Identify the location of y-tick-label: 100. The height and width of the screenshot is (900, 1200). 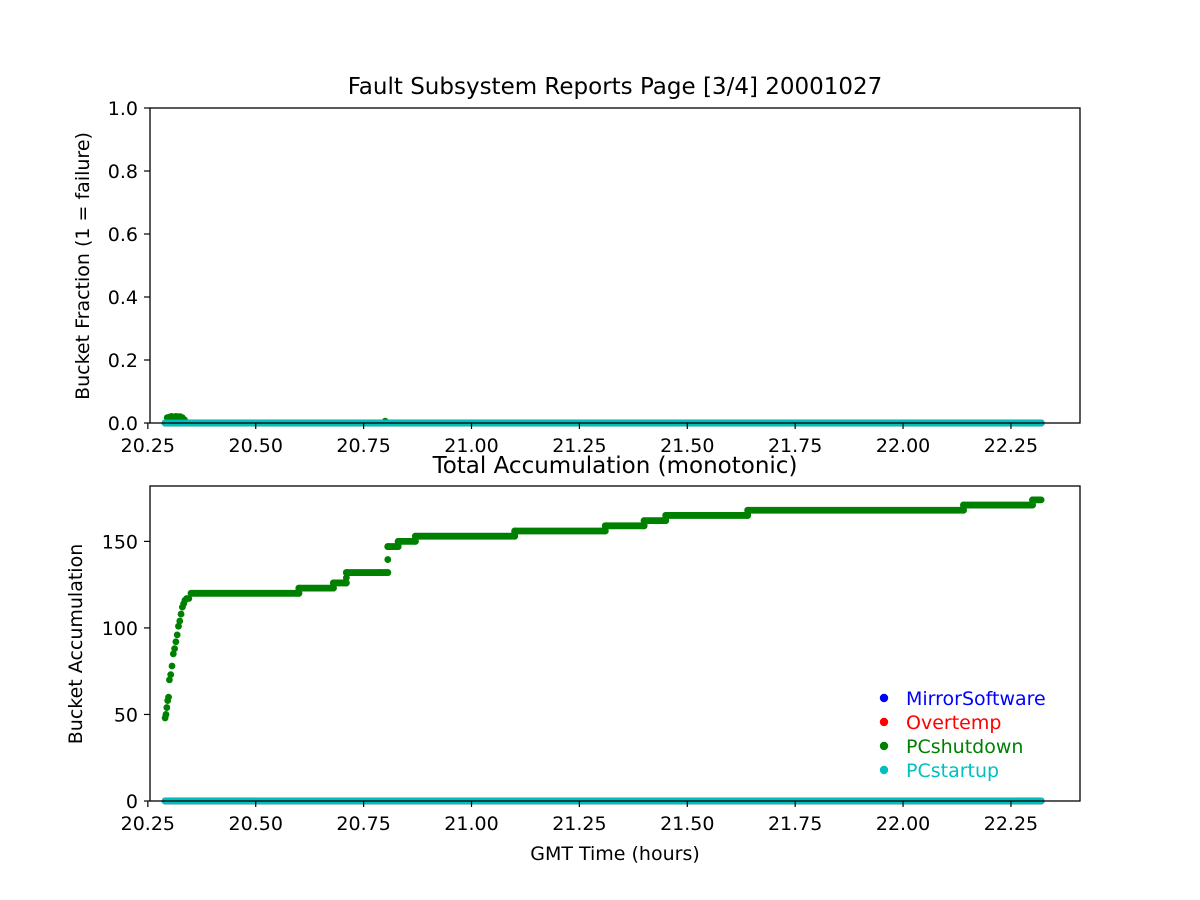
(120, 629).